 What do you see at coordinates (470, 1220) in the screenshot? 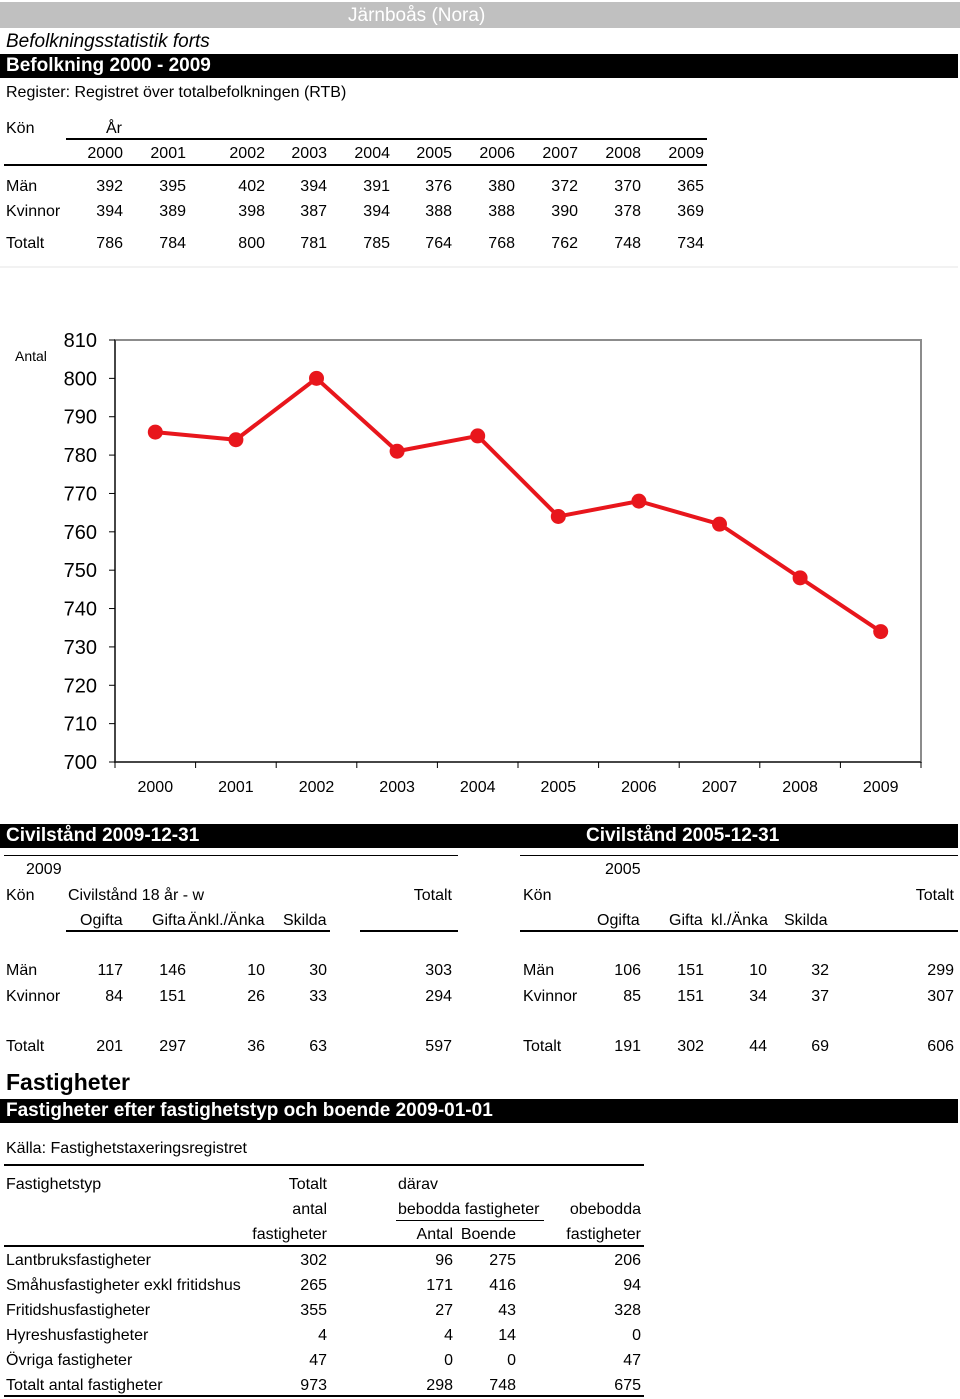
I see `fast-bebodda-rule` at bounding box center [470, 1220].